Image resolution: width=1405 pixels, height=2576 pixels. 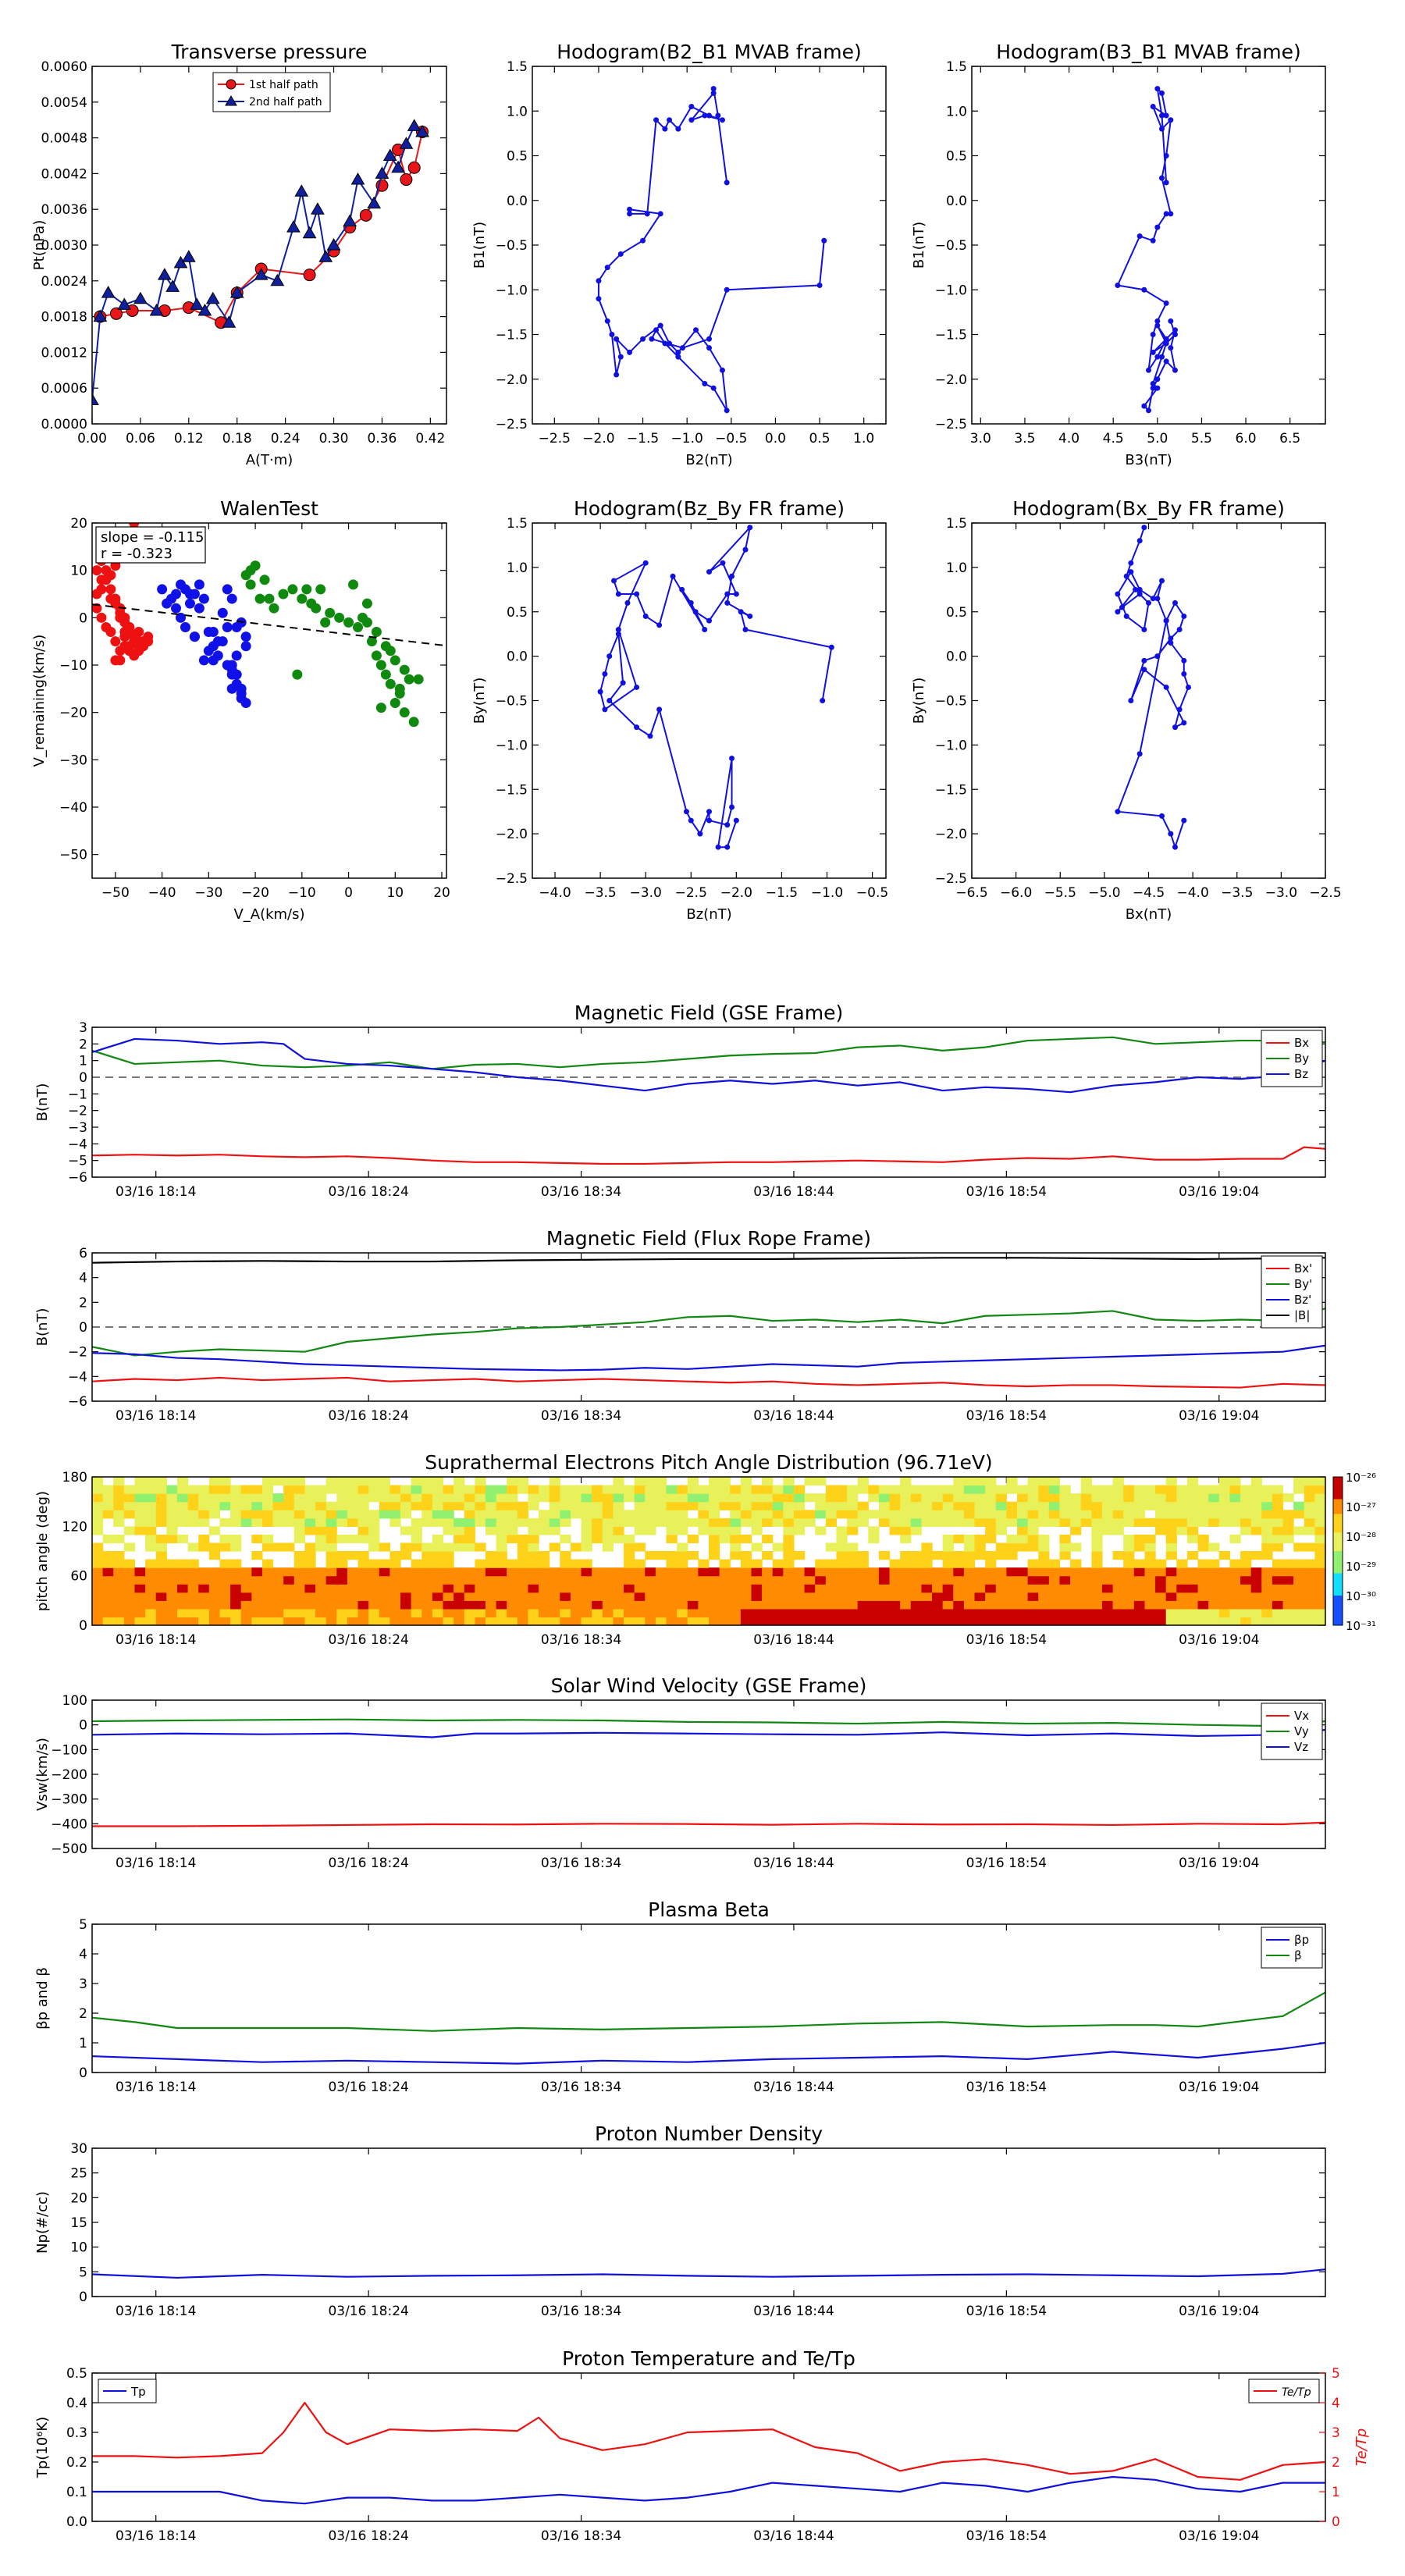 I want to click on pt-plot-area, so click(x=260, y=262).